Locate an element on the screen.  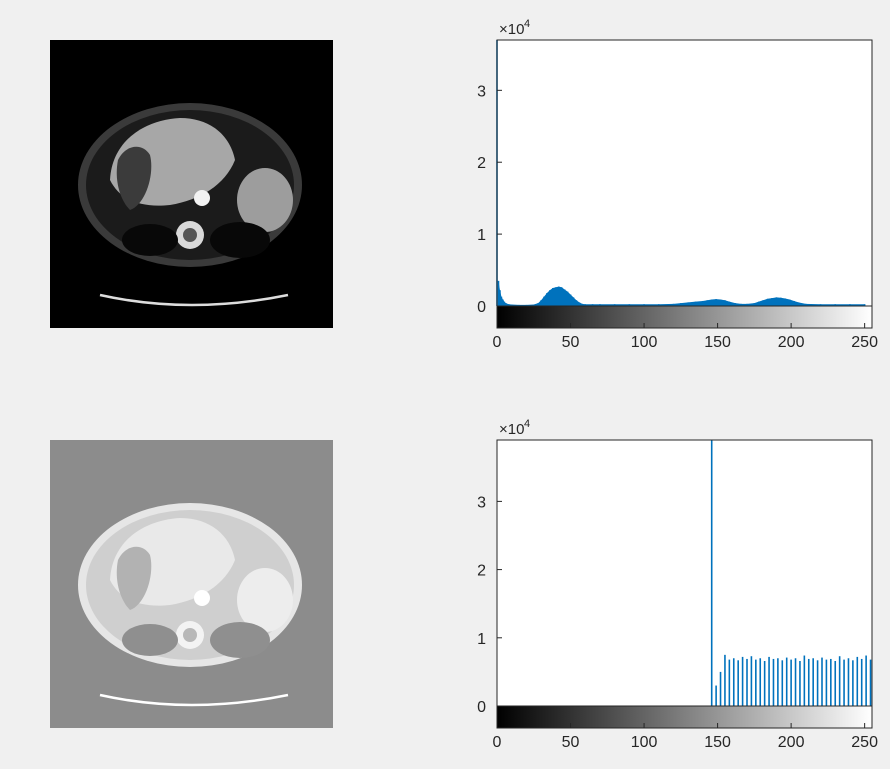
equalized-ct-drawing is located at coordinates (190, 605).